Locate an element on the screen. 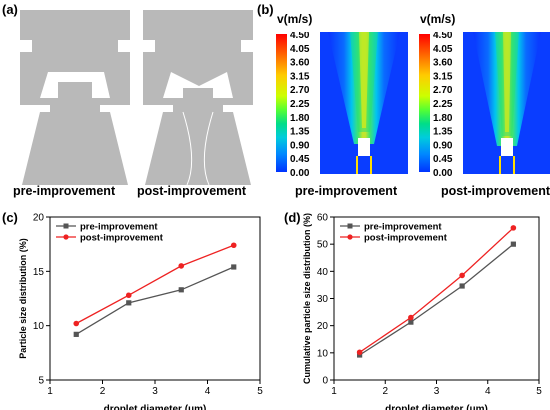 Image resolution: width=550 pixels, height=410 pixels. chart-c-x-tick-label: 4 is located at coordinates (208, 391).